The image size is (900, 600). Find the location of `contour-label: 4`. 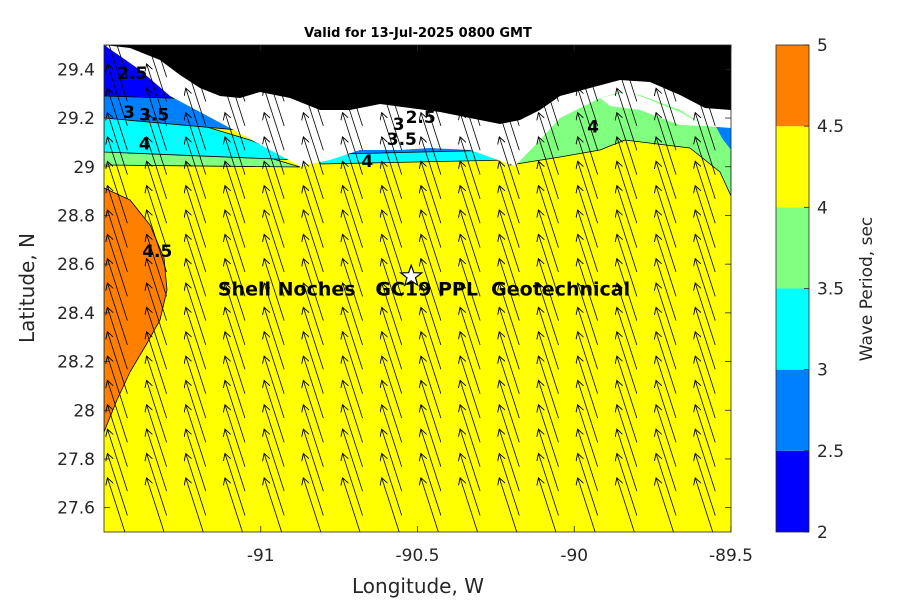

contour-label: 4 is located at coordinates (367, 162).